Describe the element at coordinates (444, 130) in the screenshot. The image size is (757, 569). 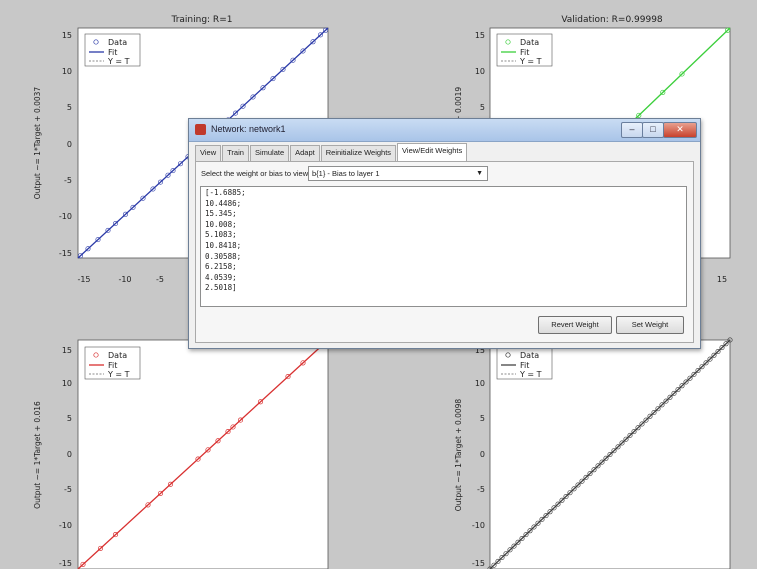
I see `dialog-titlebar: Network: network1 – □ ✕` at that location.